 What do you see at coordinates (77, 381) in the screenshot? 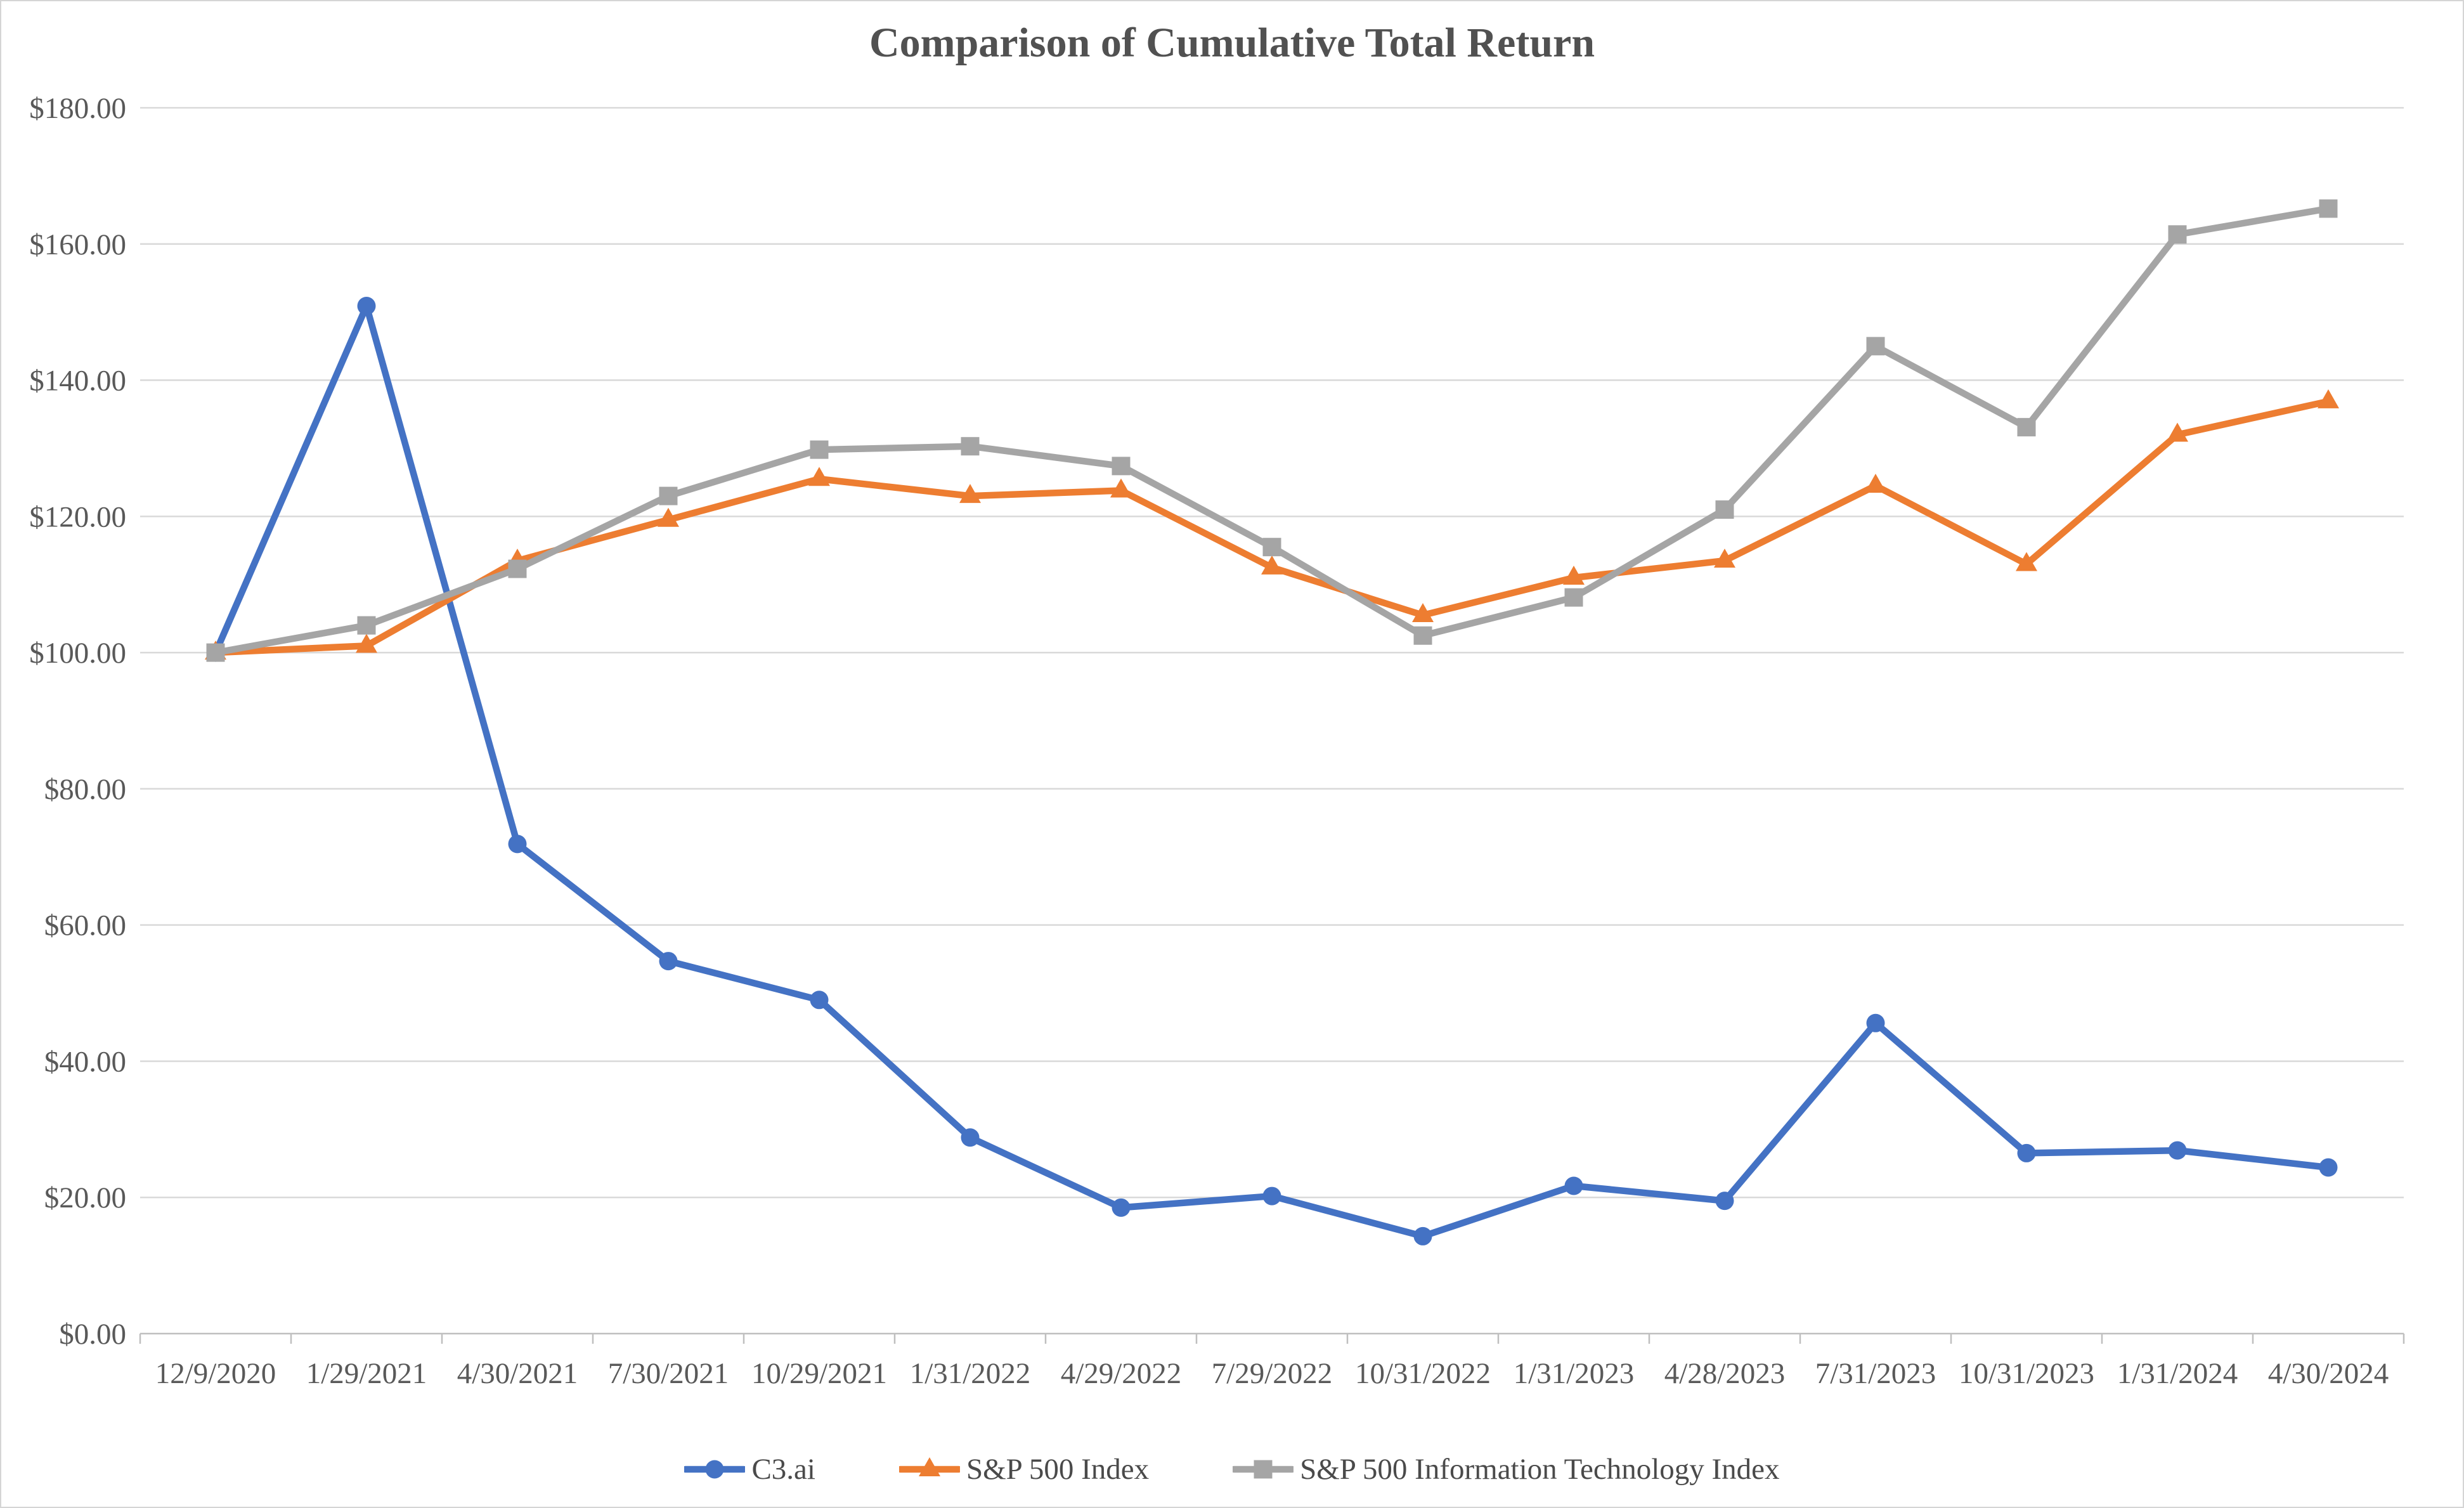
I see `y-axis-label: $140.00` at bounding box center [77, 381].